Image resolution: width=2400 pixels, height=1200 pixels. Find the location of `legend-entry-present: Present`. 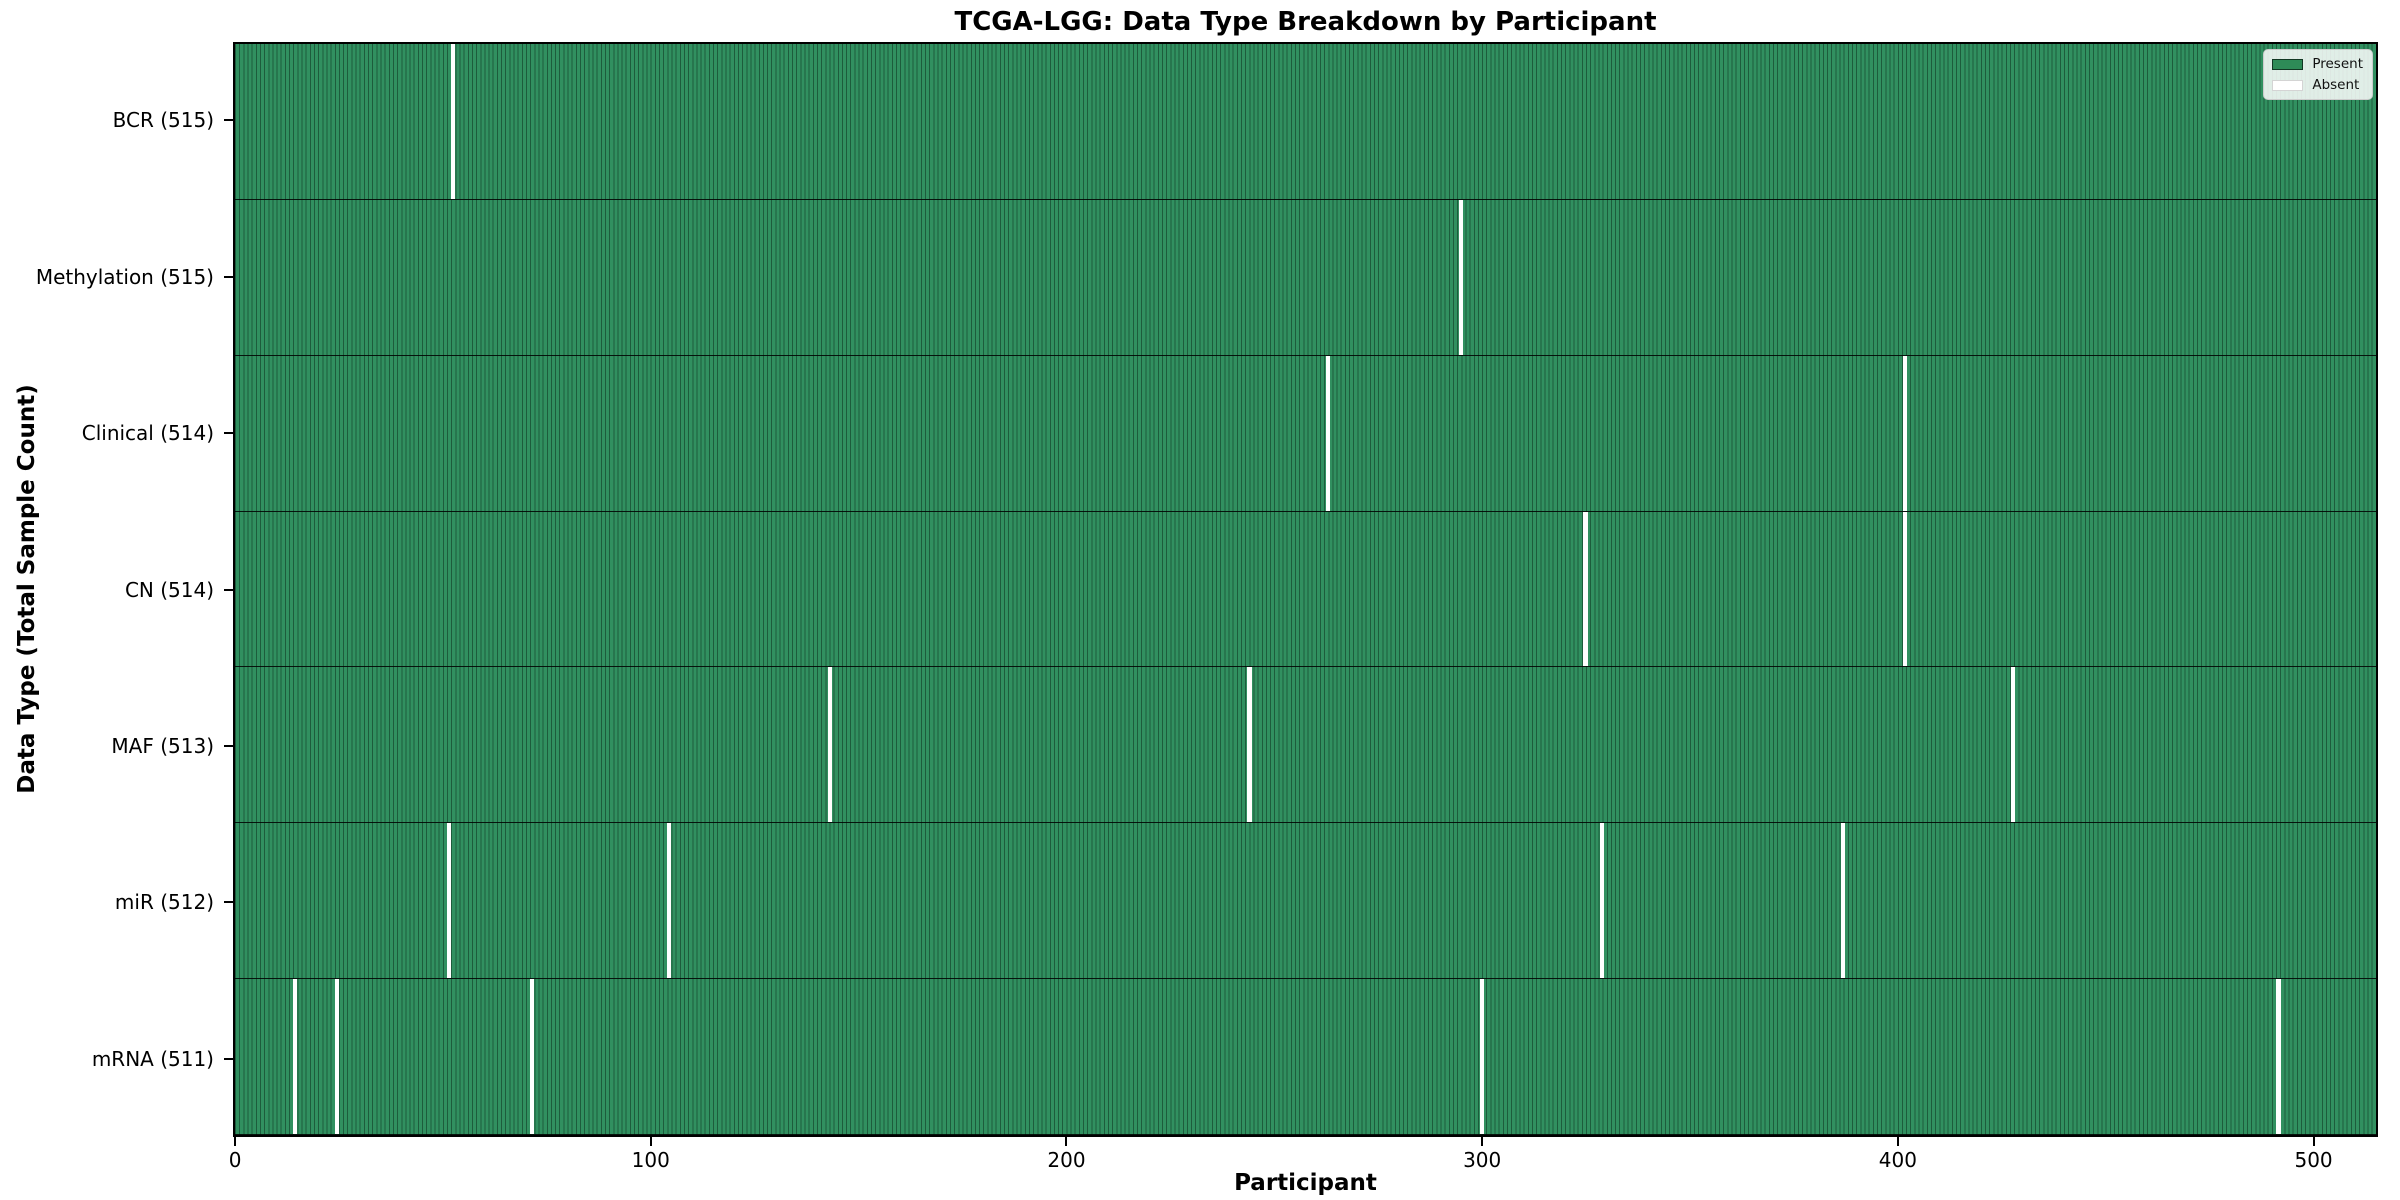

legend-entry-present: Present is located at coordinates (2317, 64).